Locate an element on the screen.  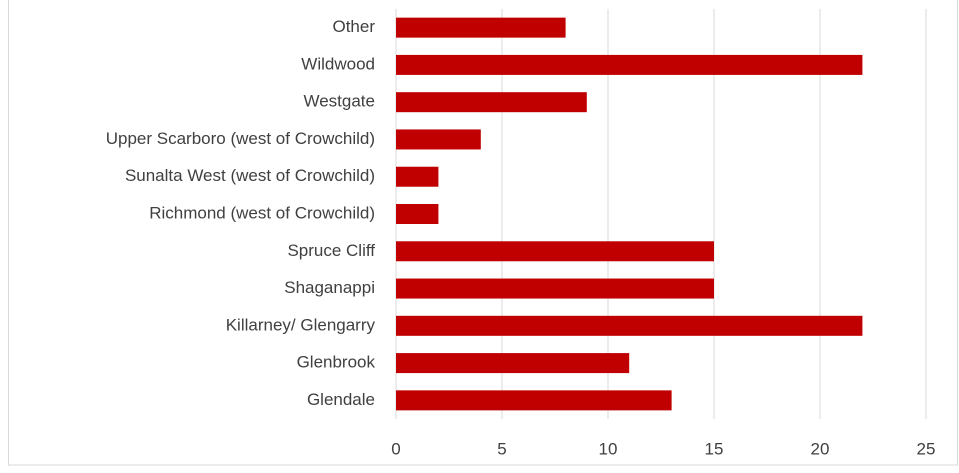
y-tick-label: Upper Scarboro (west of Crowchild) is located at coordinates (240, 138).